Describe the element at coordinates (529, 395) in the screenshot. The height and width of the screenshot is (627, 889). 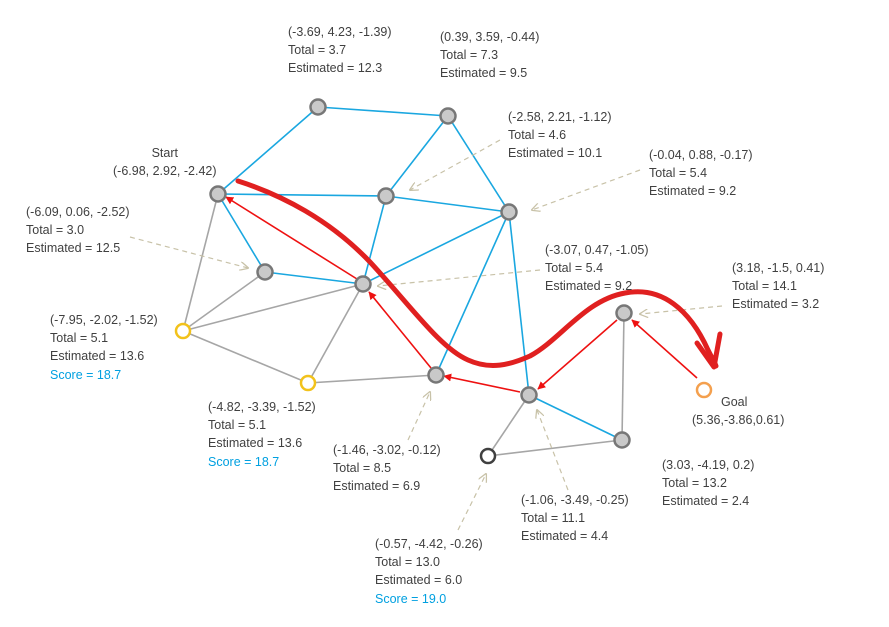
I see `node-low2` at that location.